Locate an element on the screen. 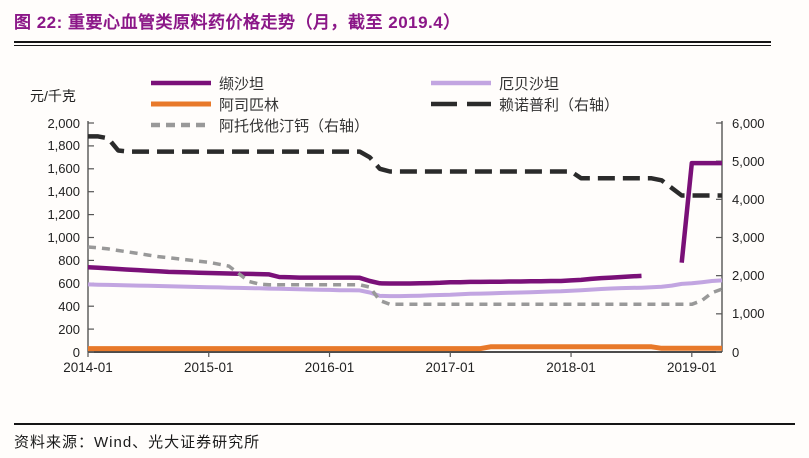 The height and width of the screenshot is (458, 809). legend-marker-lisinopril is located at coordinates (461, 104).